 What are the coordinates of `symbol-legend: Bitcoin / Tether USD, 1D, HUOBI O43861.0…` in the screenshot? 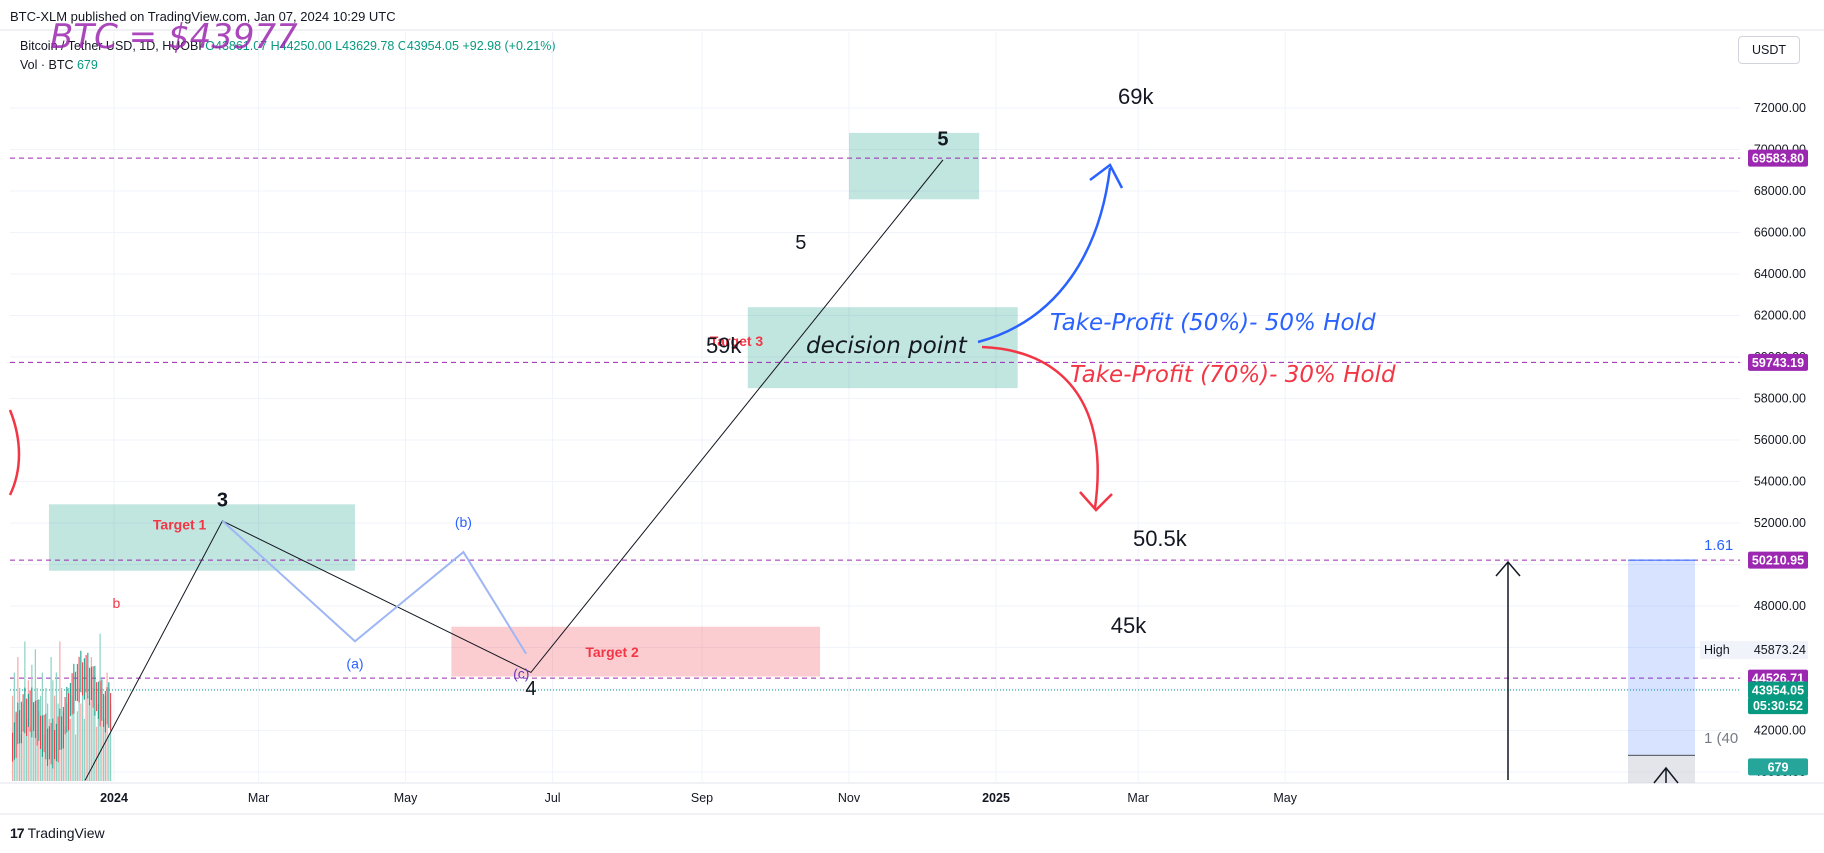 It's located at (288, 46).